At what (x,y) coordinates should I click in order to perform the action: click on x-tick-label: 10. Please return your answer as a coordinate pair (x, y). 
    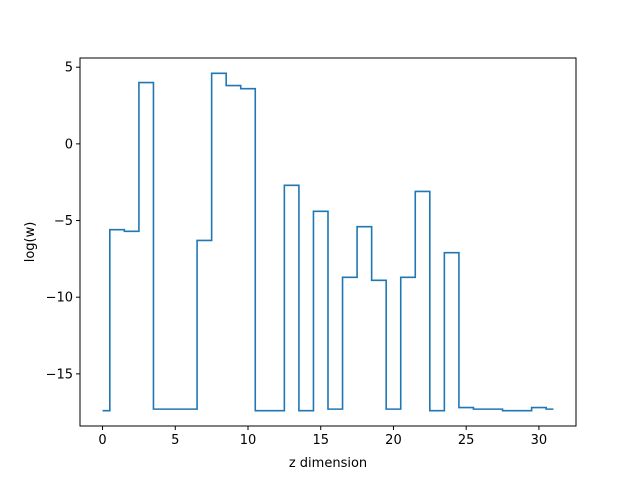
    Looking at the image, I should click on (248, 440).